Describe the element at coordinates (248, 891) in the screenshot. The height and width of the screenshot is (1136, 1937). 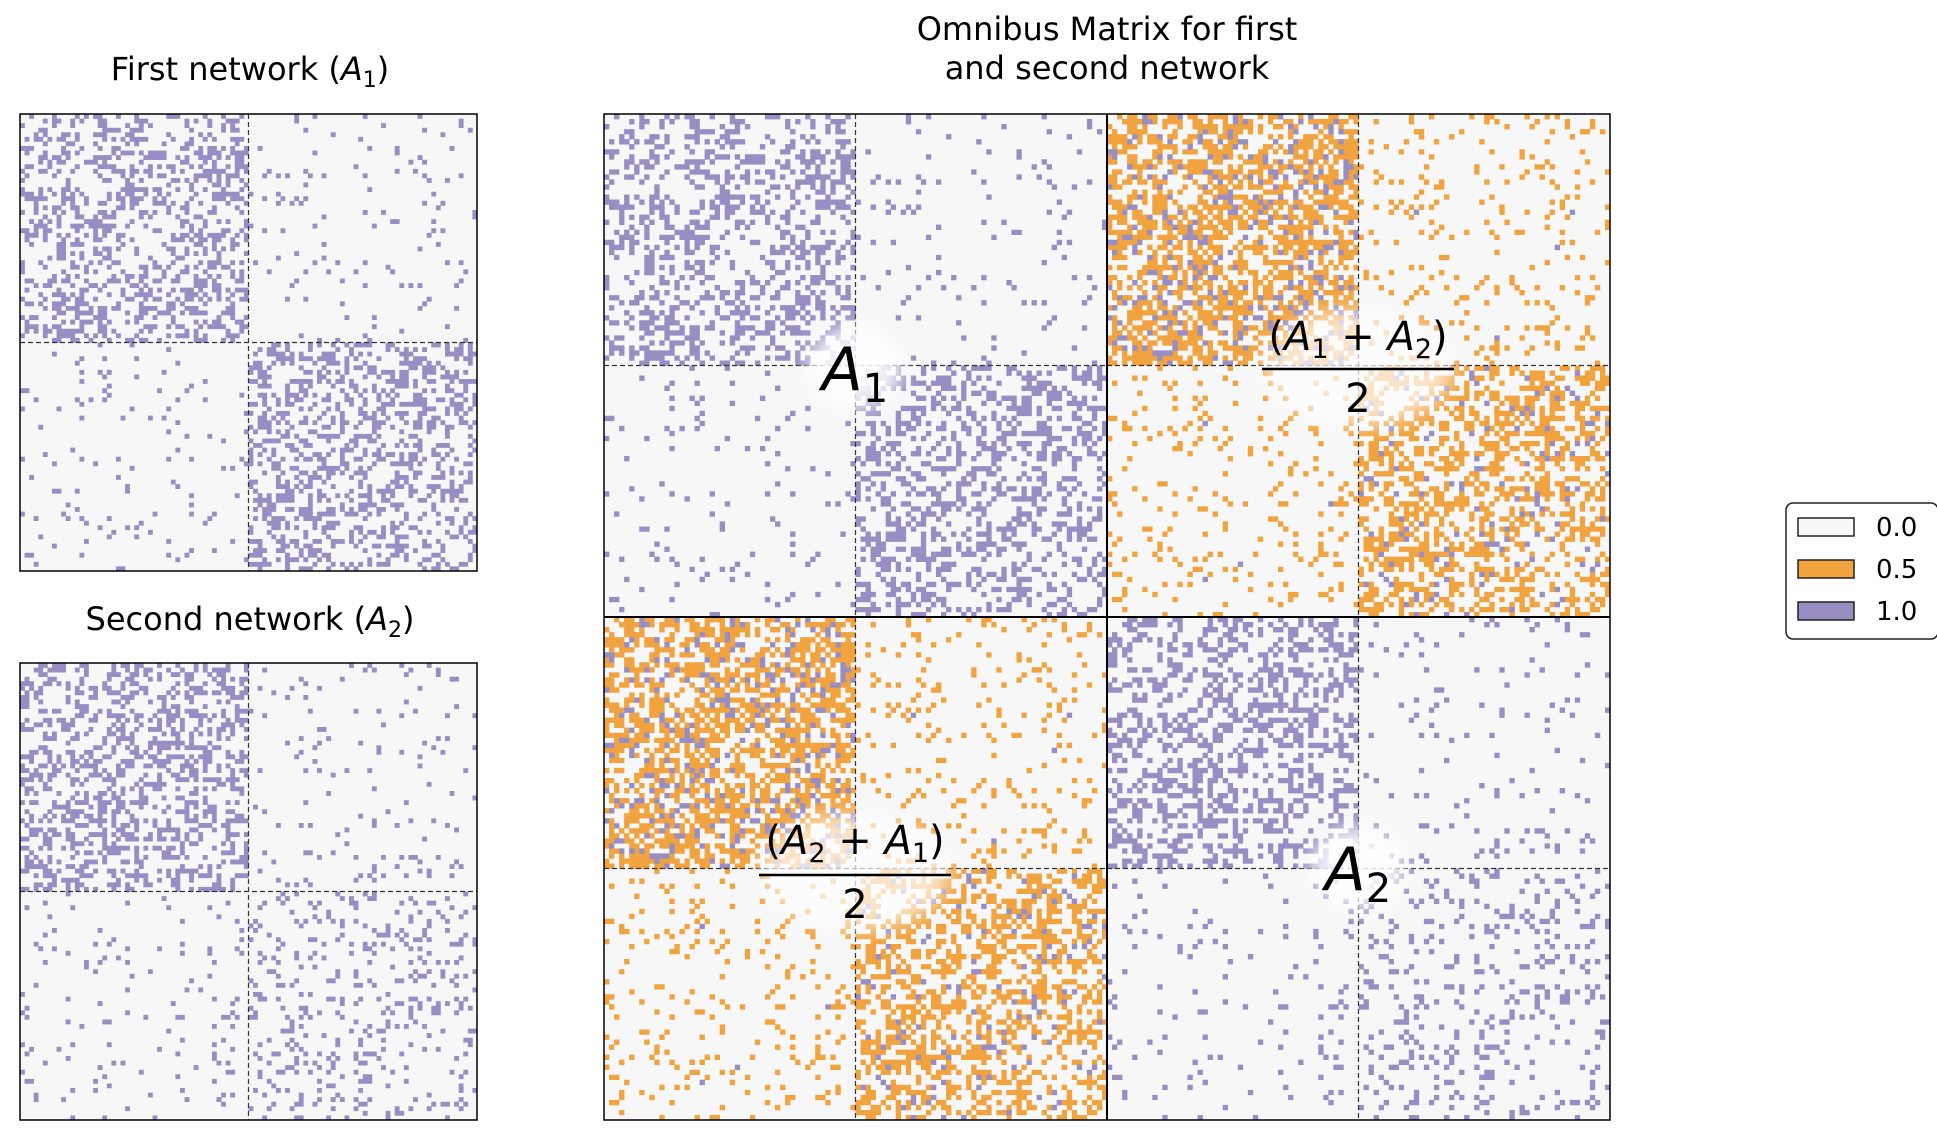
I see `second-network-frame` at that location.